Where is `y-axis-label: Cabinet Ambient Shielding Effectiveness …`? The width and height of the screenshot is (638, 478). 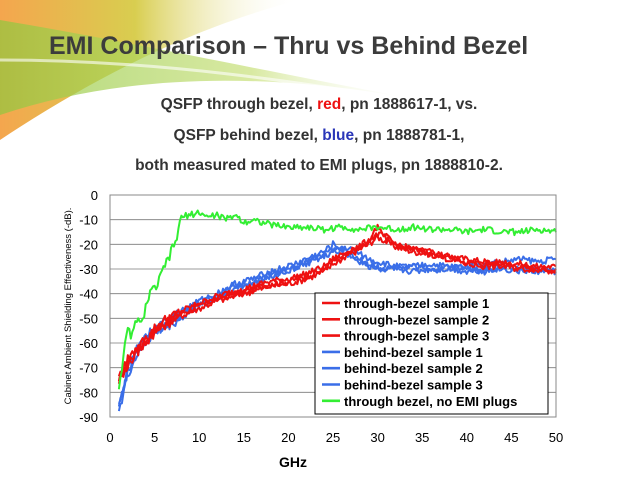 y-axis-label: Cabinet Ambient Shielding Effectiveness … is located at coordinates (68, 306).